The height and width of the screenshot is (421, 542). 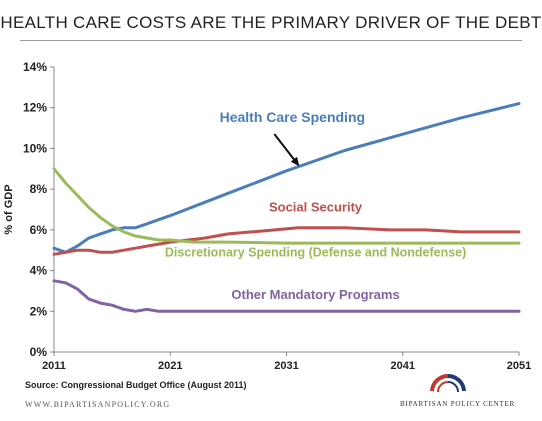 I want to click on x-tick-label: 2041, so click(x=403, y=366).